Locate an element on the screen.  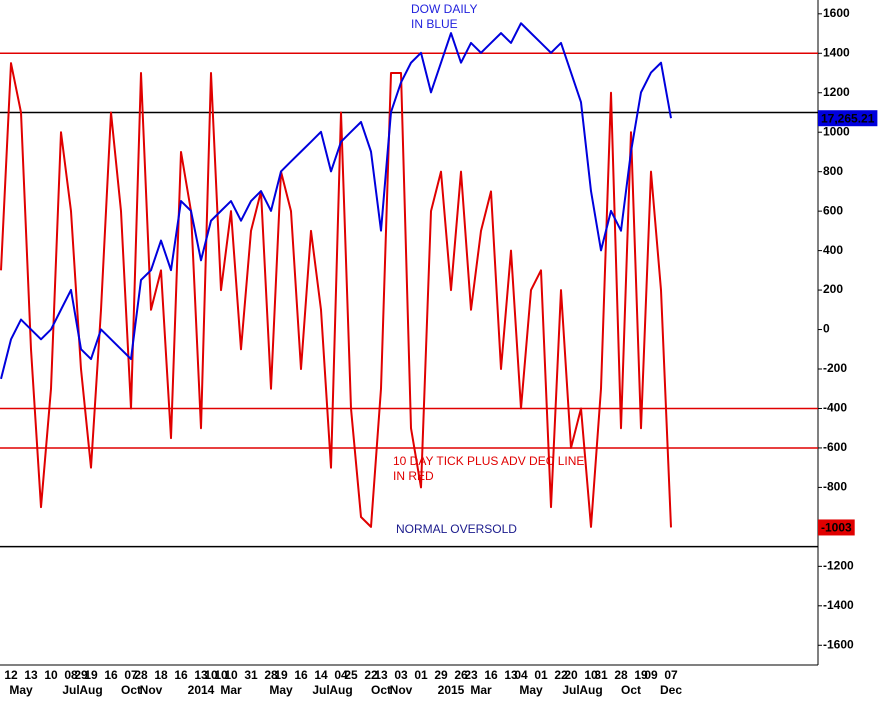
y-tick-label: 200 is located at coordinates (833, 289).